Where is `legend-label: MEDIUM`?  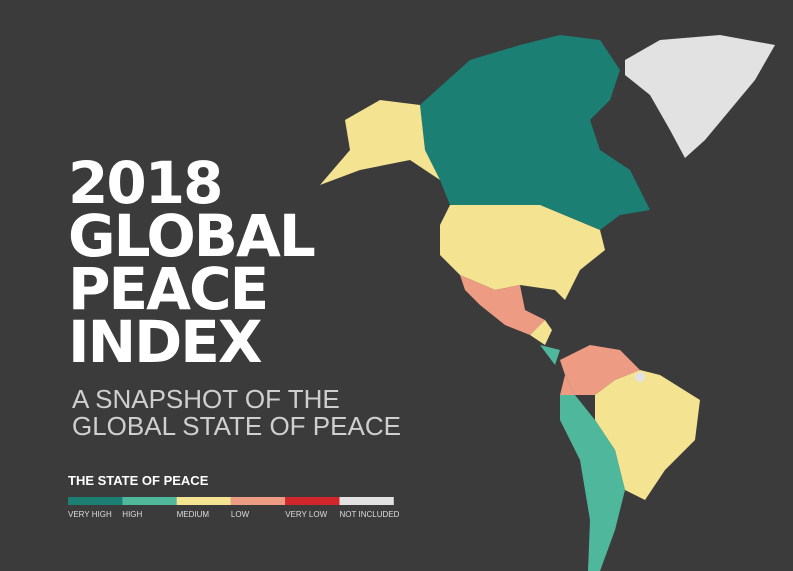
legend-label: MEDIUM is located at coordinates (193, 514).